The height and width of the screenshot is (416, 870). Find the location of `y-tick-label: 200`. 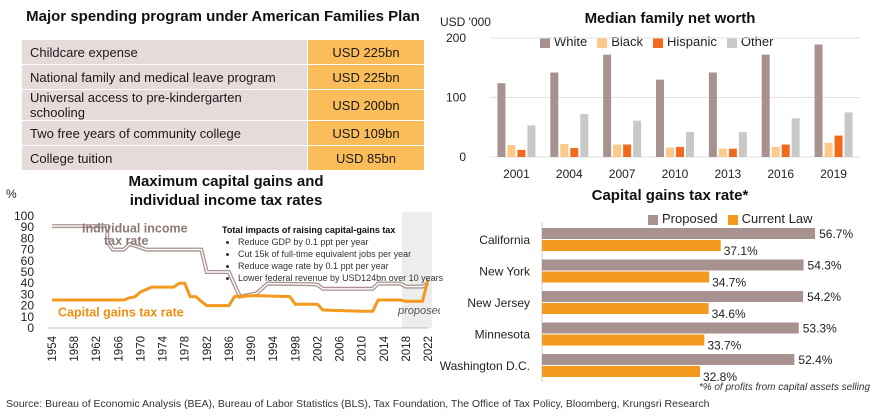

y-tick-label: 200 is located at coordinates (456, 38).